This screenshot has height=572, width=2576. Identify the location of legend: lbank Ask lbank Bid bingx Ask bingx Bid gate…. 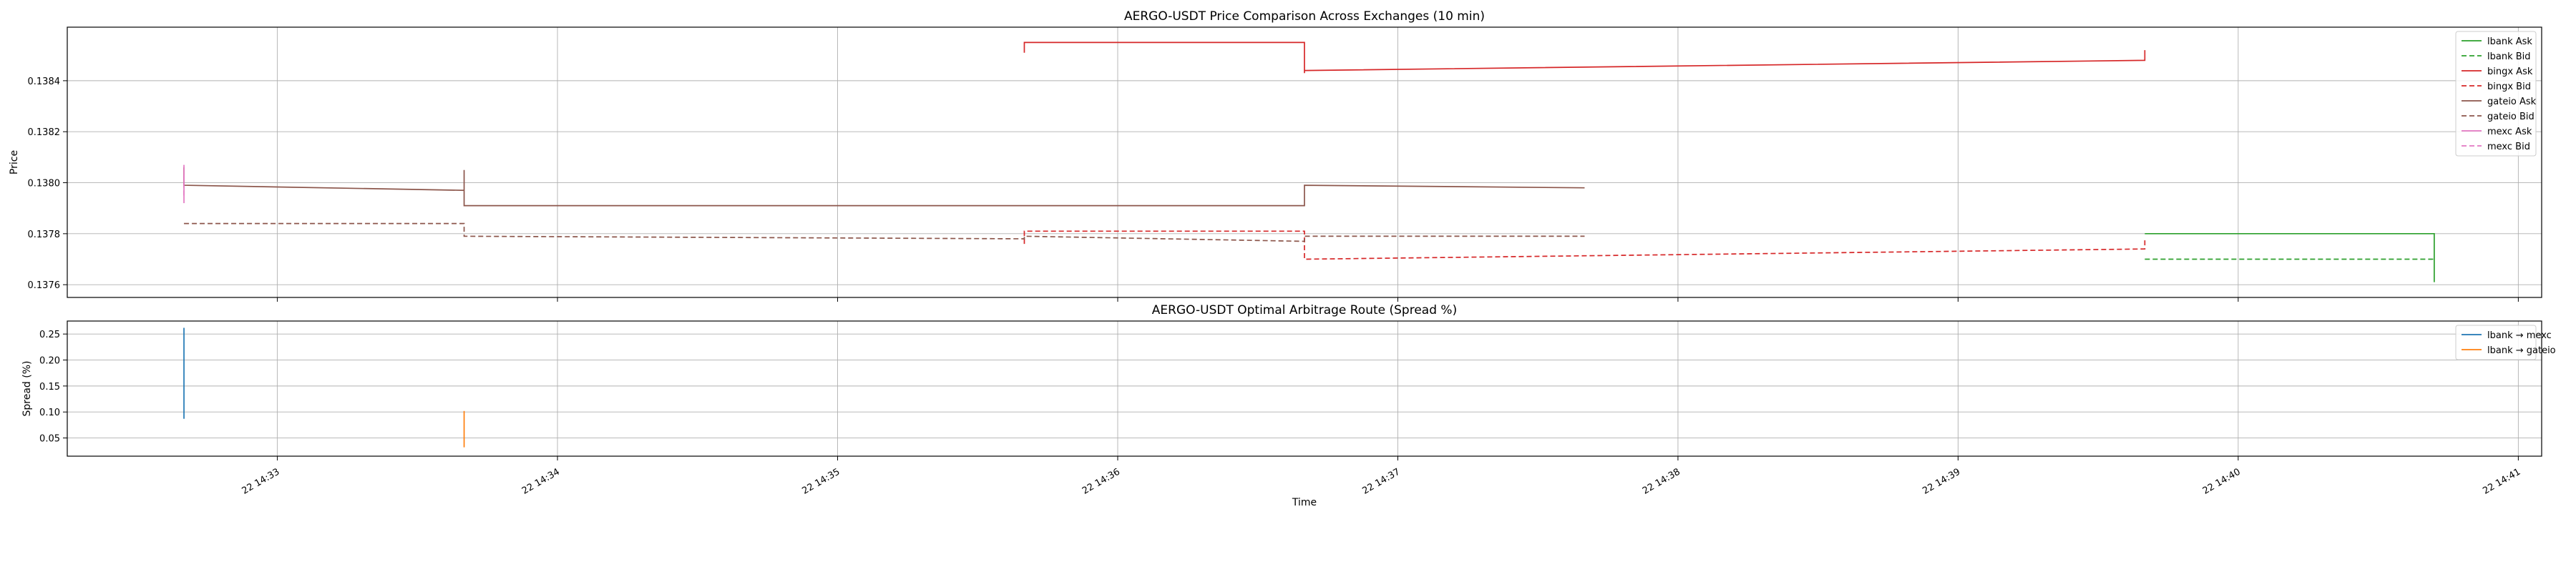
(2496, 94).